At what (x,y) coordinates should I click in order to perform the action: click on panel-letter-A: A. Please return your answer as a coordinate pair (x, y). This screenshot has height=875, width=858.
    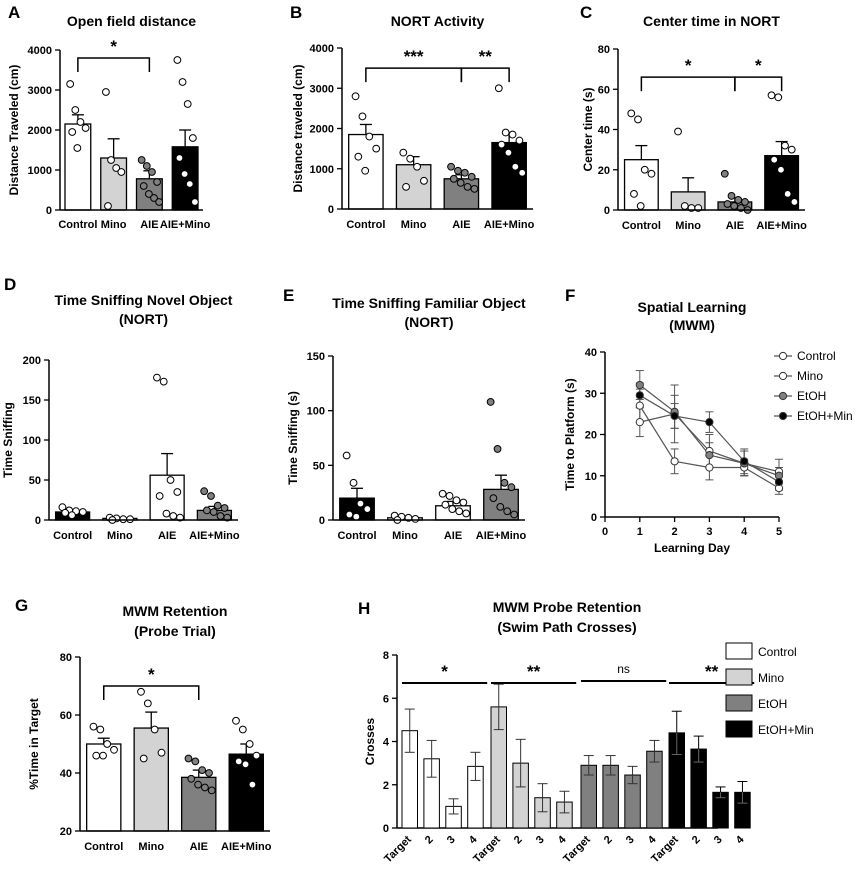
    Looking at the image, I should click on (14, 12).